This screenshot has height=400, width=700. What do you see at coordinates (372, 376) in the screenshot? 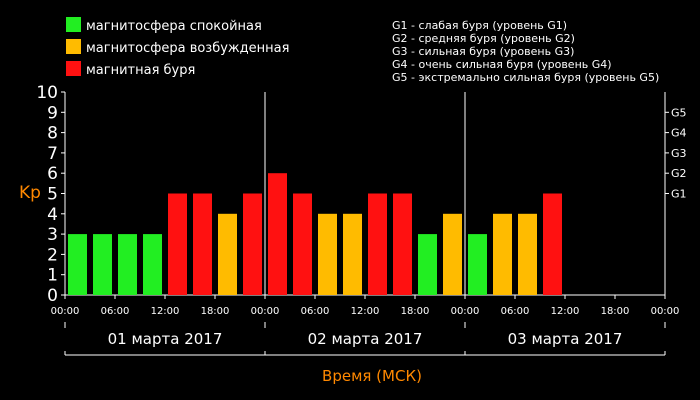
I see `x-axis-label: Время (МСК)` at bounding box center [372, 376].